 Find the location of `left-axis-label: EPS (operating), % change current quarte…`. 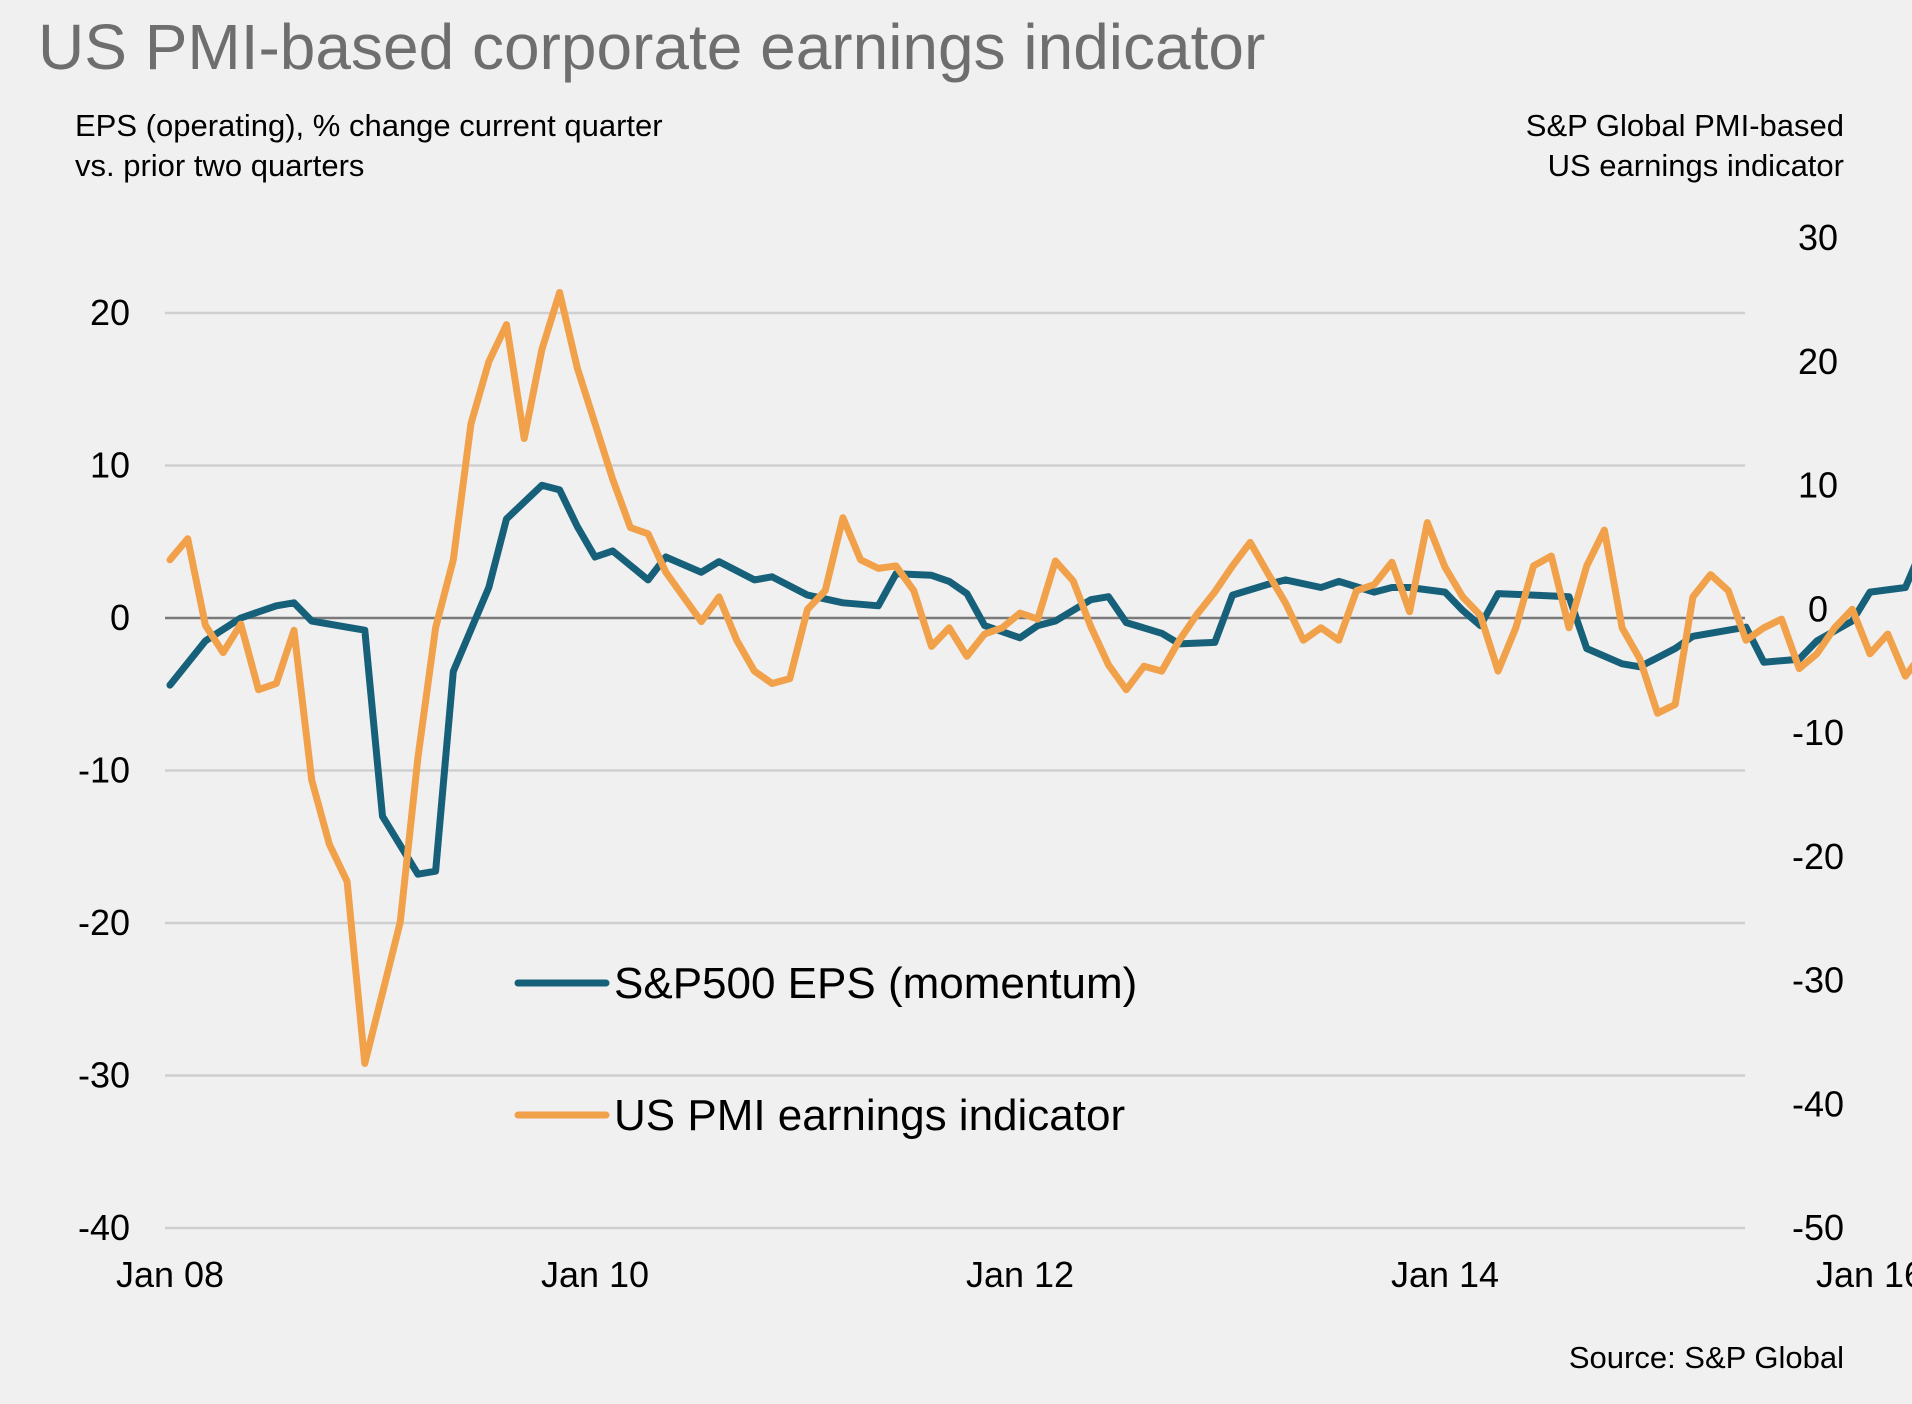

left-axis-label: EPS (operating), % change current quarte… is located at coordinates (475, 146).